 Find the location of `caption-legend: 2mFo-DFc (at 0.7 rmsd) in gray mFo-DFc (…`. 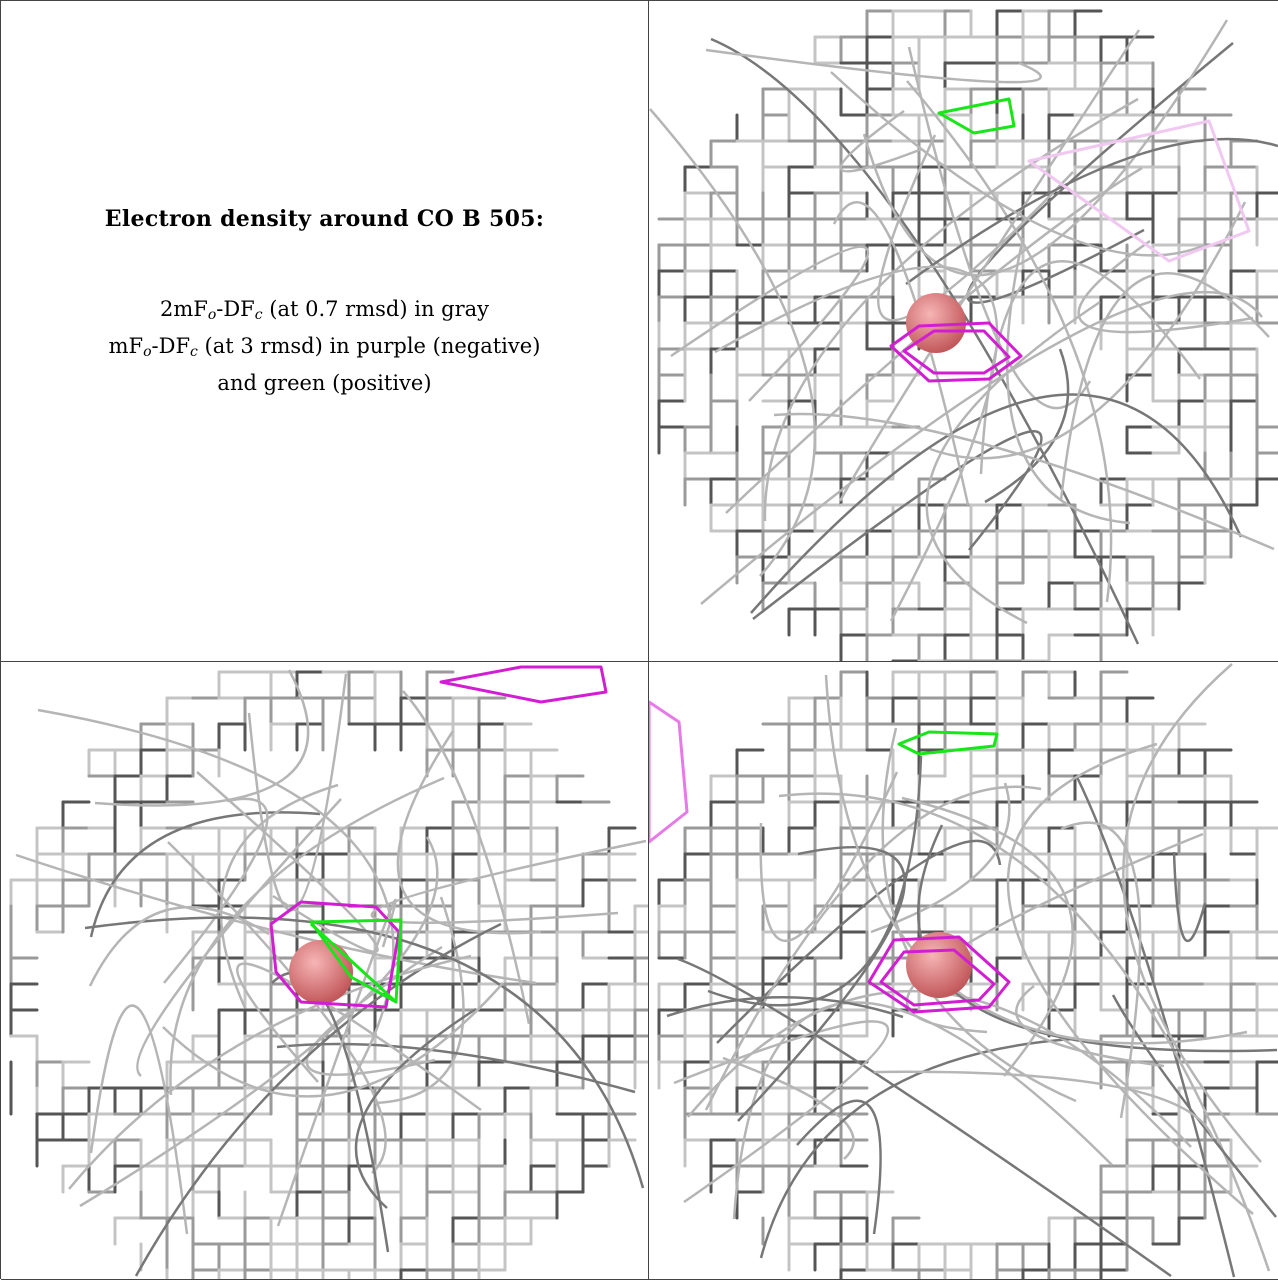

caption-legend: 2mFo-DFc (at 0.7 rmsd) in gray mFo-DFc (… is located at coordinates (325, 346).